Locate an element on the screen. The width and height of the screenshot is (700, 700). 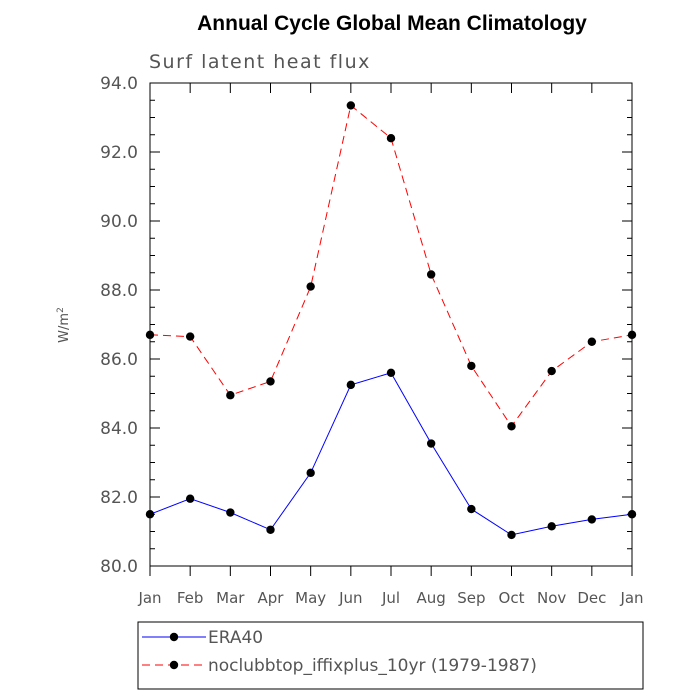
legend-box is located at coordinates (390, 655).